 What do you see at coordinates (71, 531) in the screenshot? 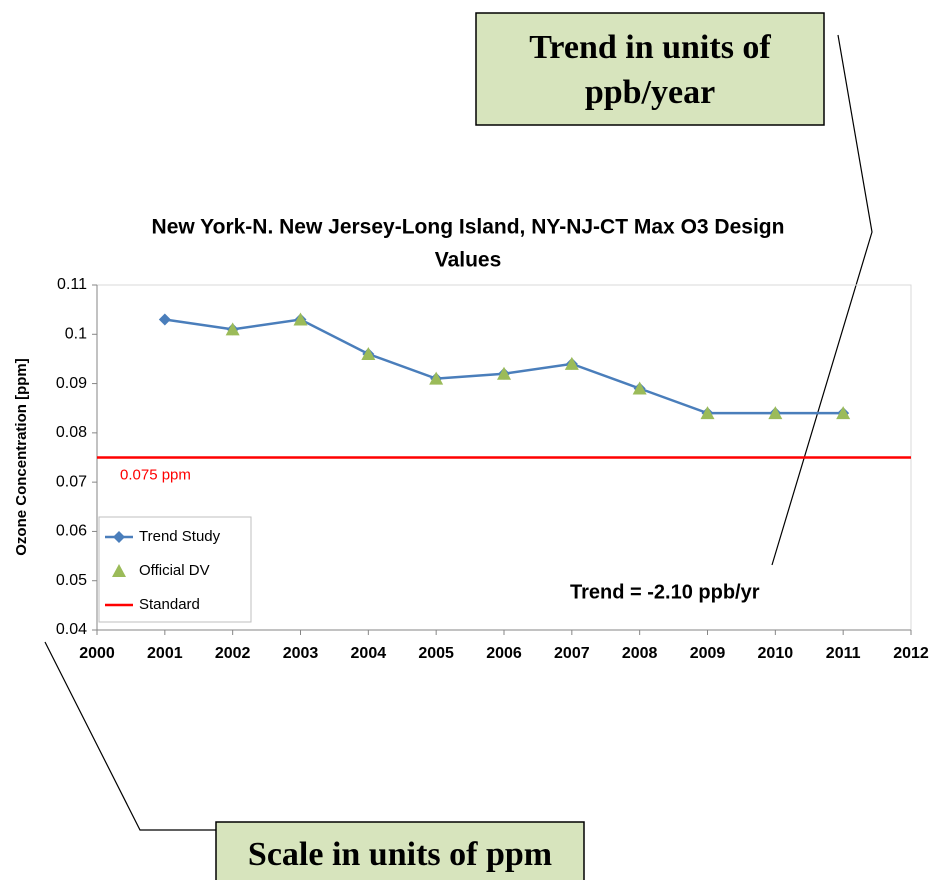
I see `y-tick-label: 0.06` at bounding box center [71, 531].